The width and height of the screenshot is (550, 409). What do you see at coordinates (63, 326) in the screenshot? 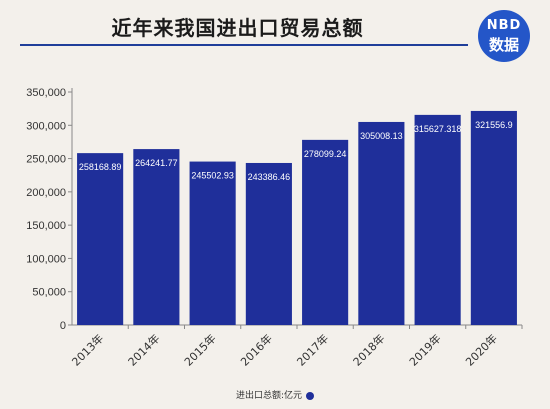
I see `y-tick-label: 0` at bounding box center [63, 326].